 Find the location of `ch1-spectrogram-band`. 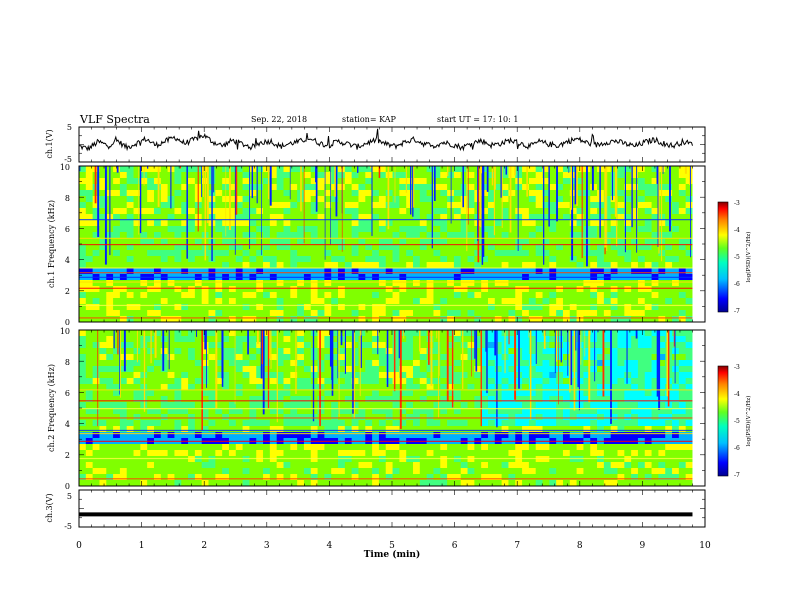

ch1-spectrogram-band is located at coordinates (386, 220).